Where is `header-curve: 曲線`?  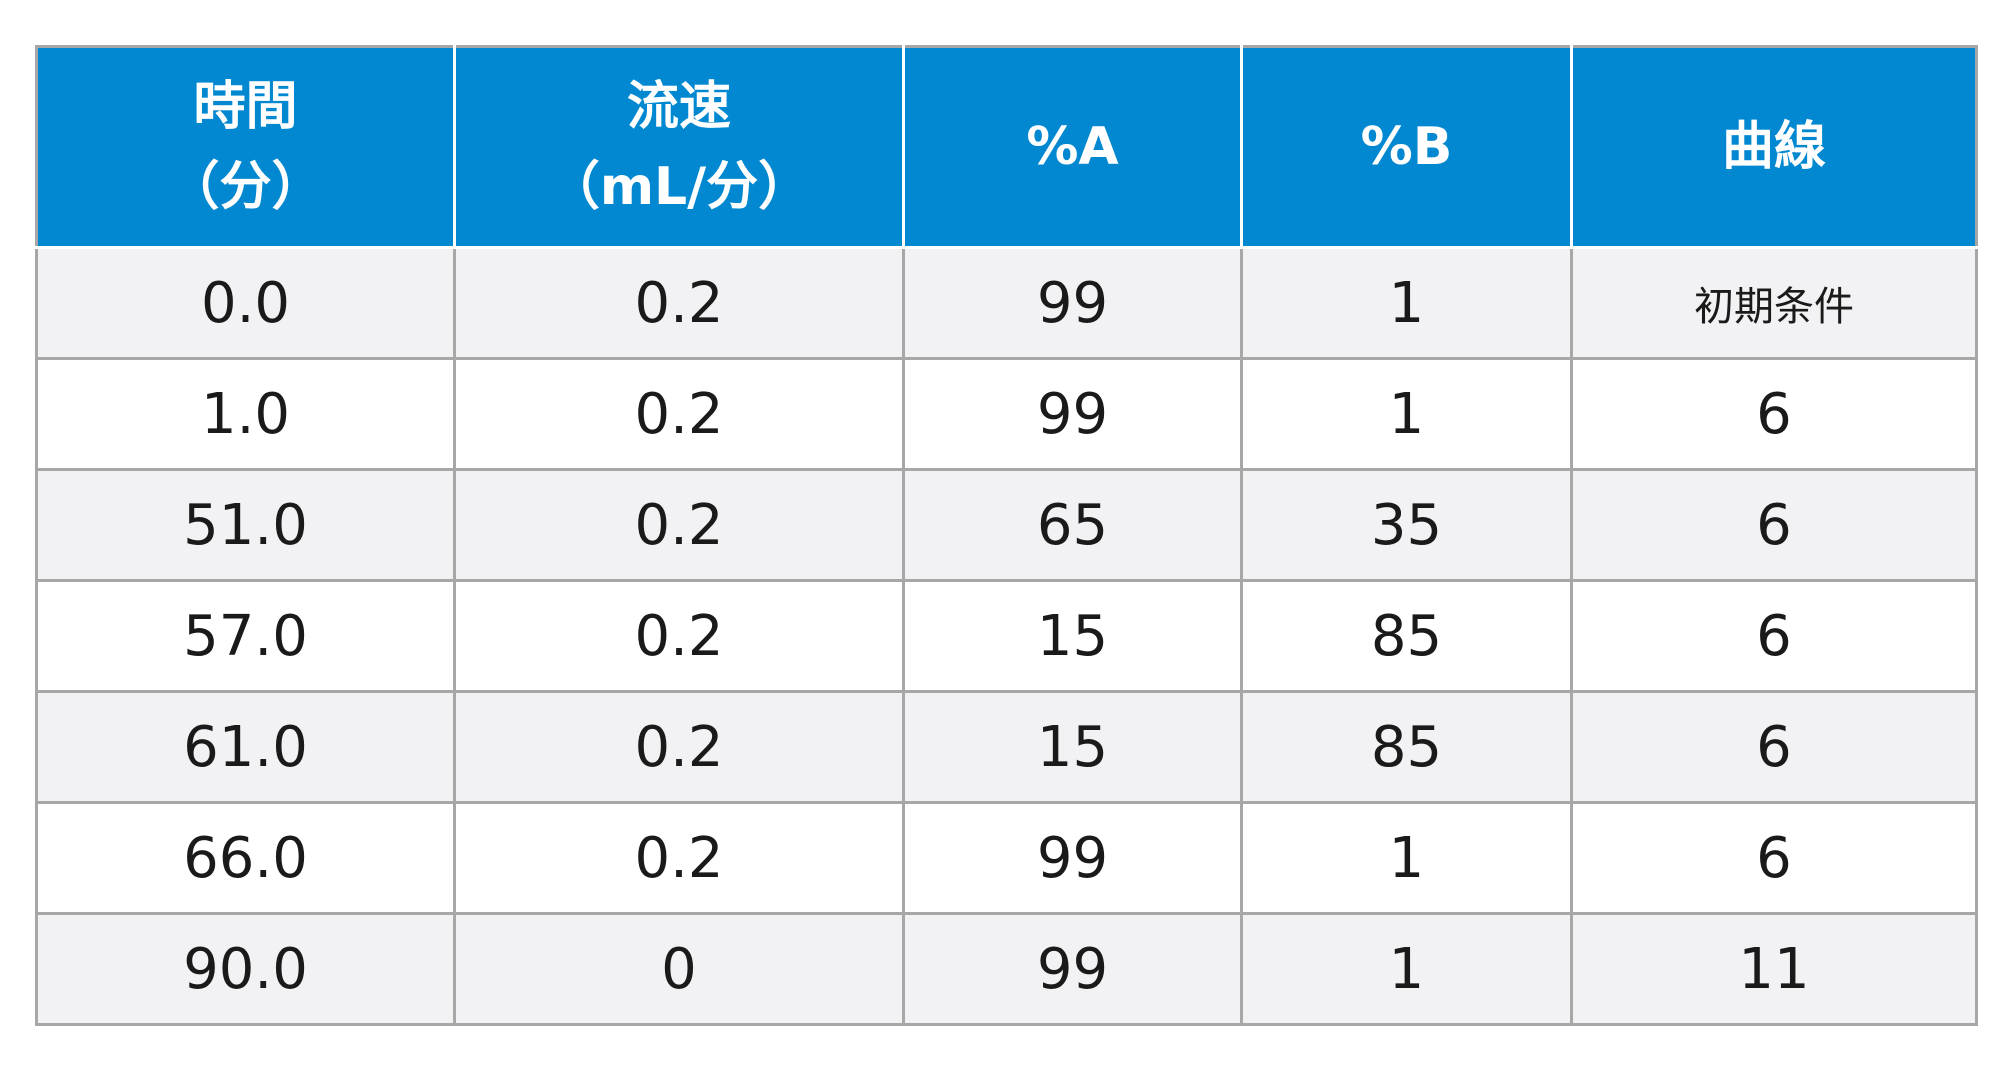
header-curve: 曲線 is located at coordinates (1774, 147).